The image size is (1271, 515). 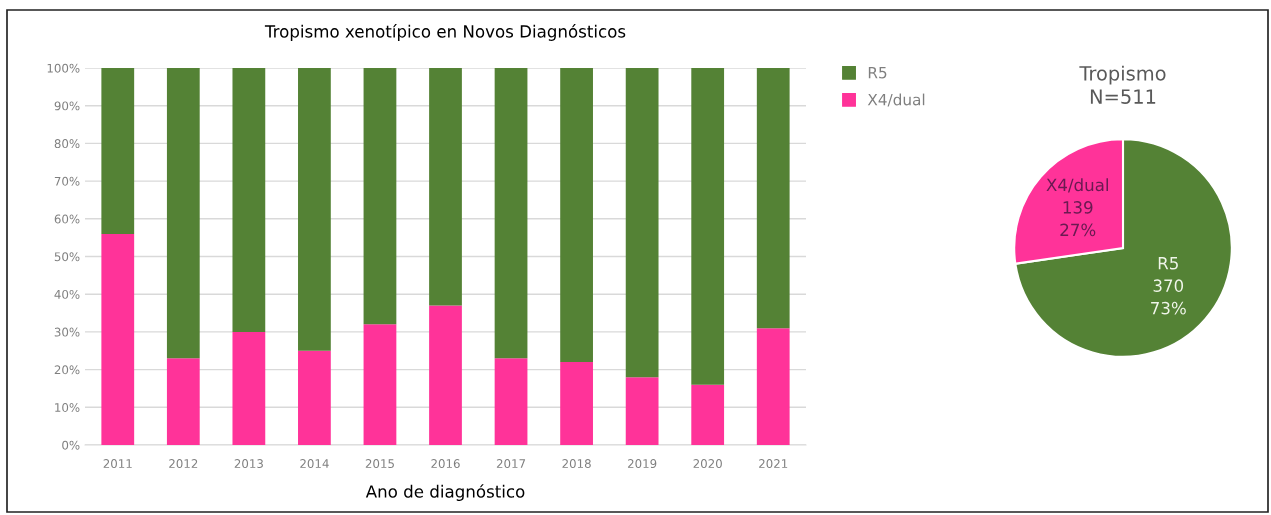 What do you see at coordinates (248, 464) in the screenshot?
I see `x-tick-label: 2013` at bounding box center [248, 464].